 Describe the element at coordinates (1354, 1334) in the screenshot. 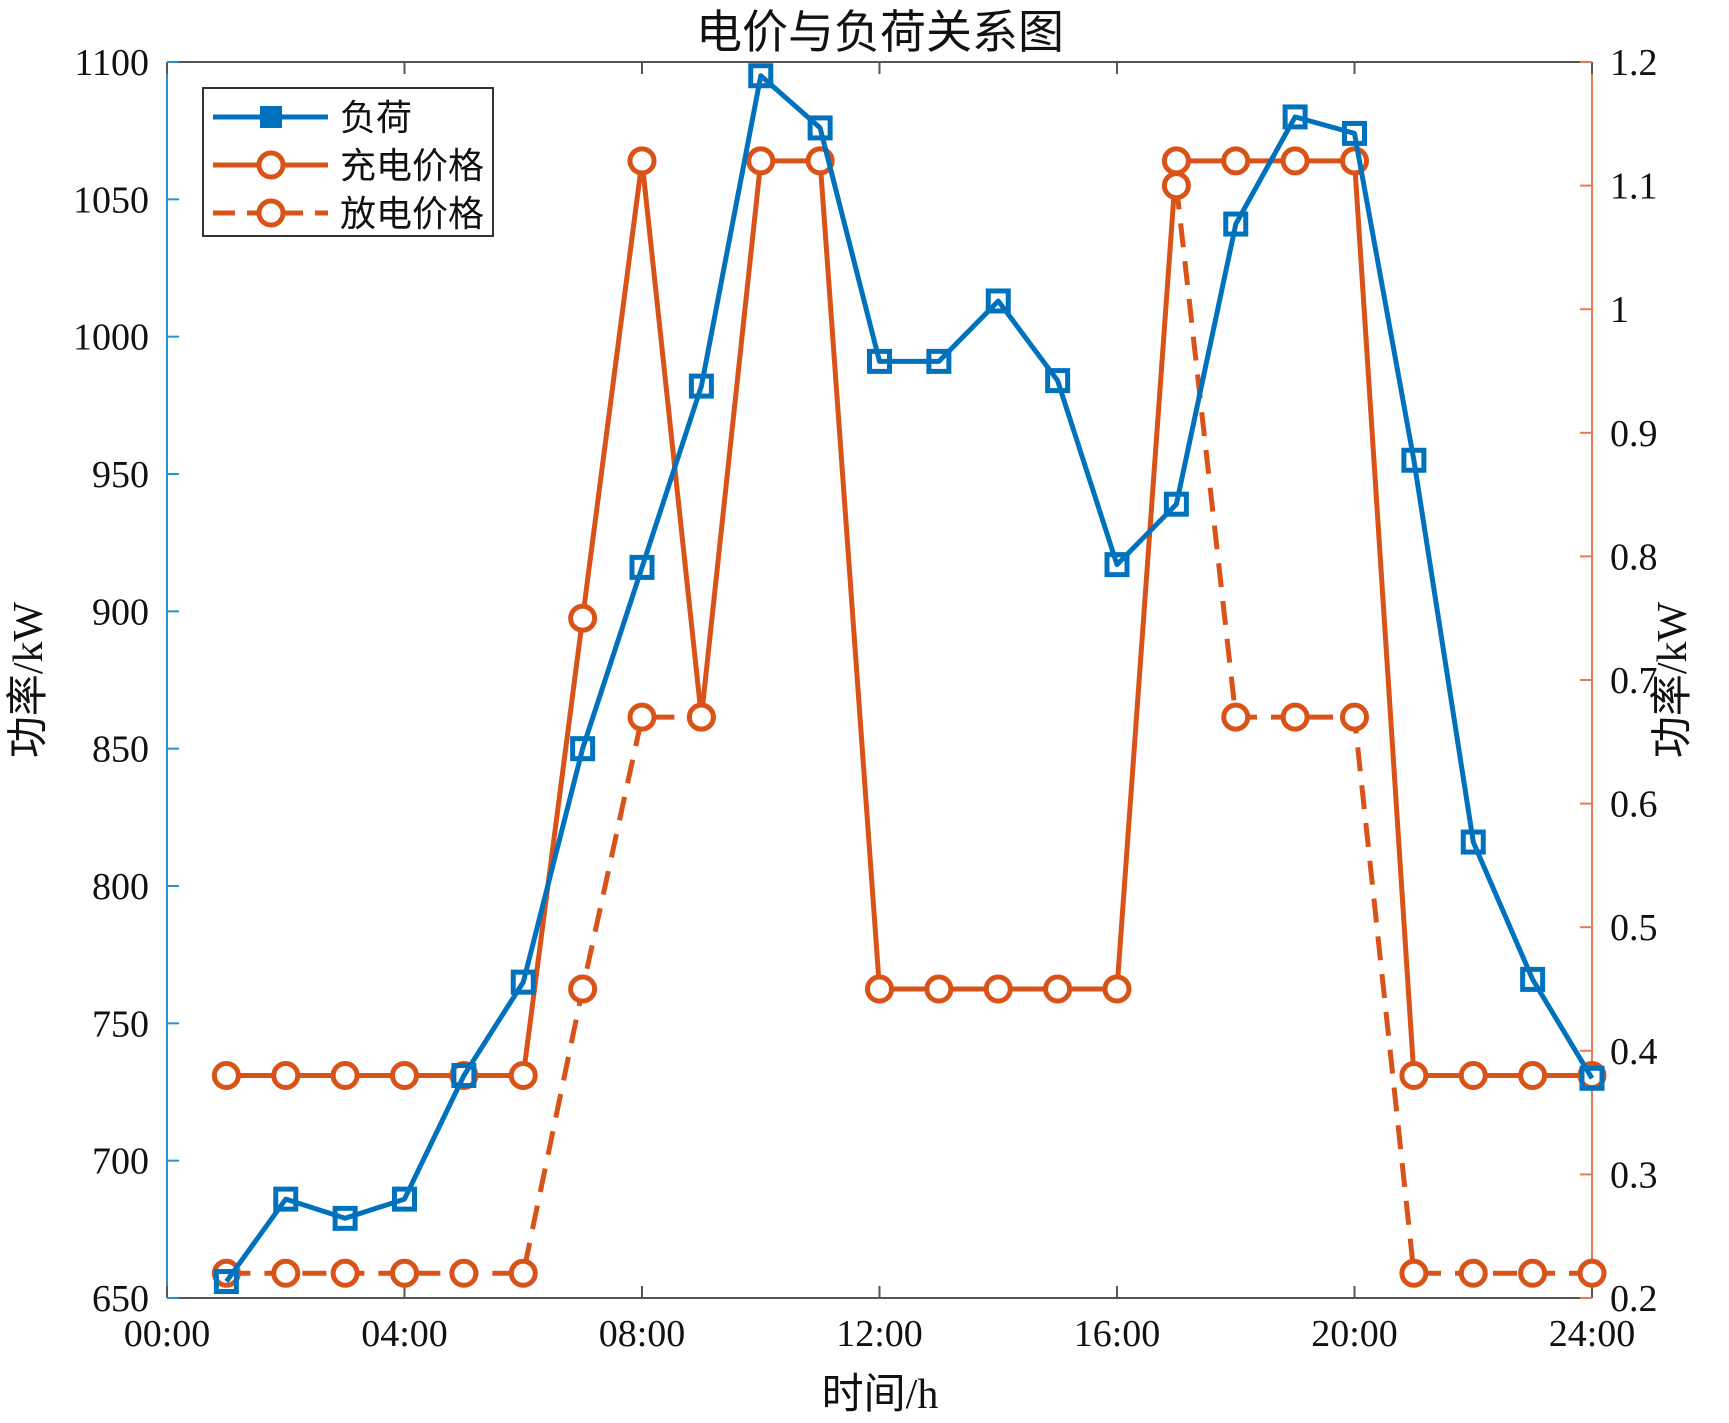

I see `x-tick-label: 20:00` at that location.